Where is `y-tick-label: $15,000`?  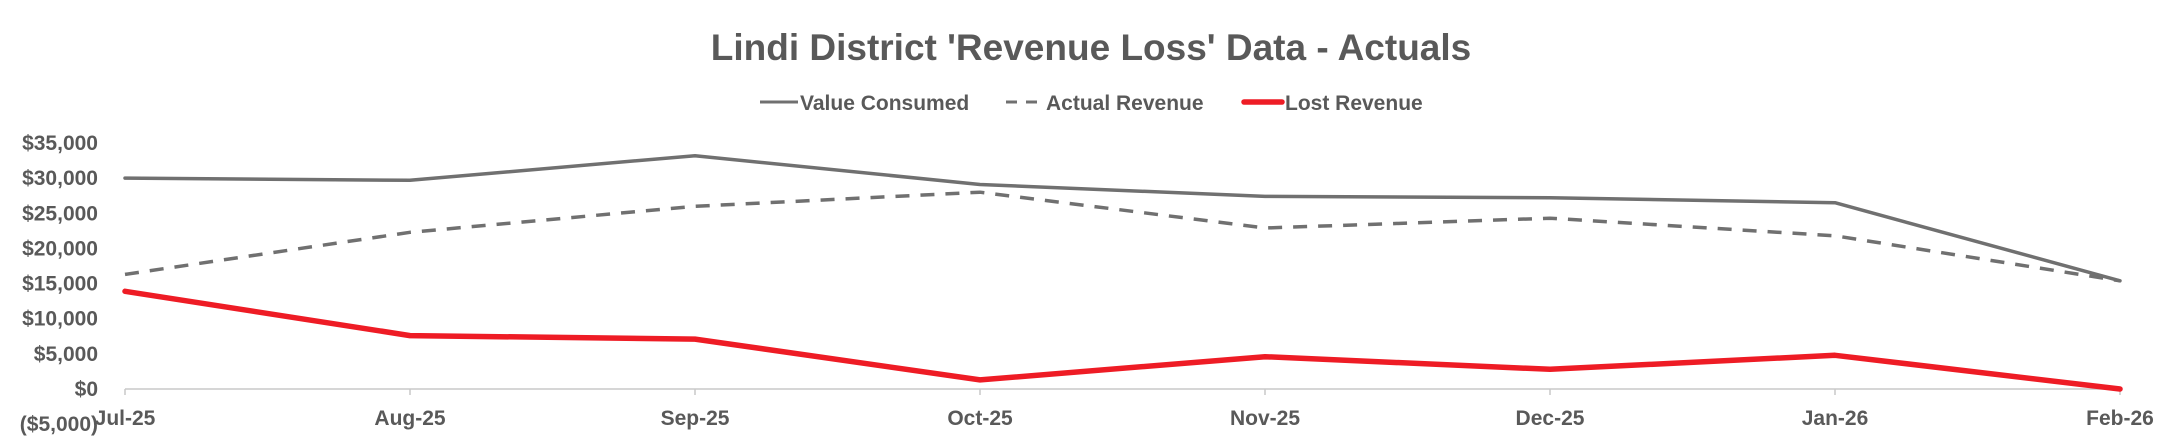 y-tick-label: $15,000 is located at coordinates (60, 284).